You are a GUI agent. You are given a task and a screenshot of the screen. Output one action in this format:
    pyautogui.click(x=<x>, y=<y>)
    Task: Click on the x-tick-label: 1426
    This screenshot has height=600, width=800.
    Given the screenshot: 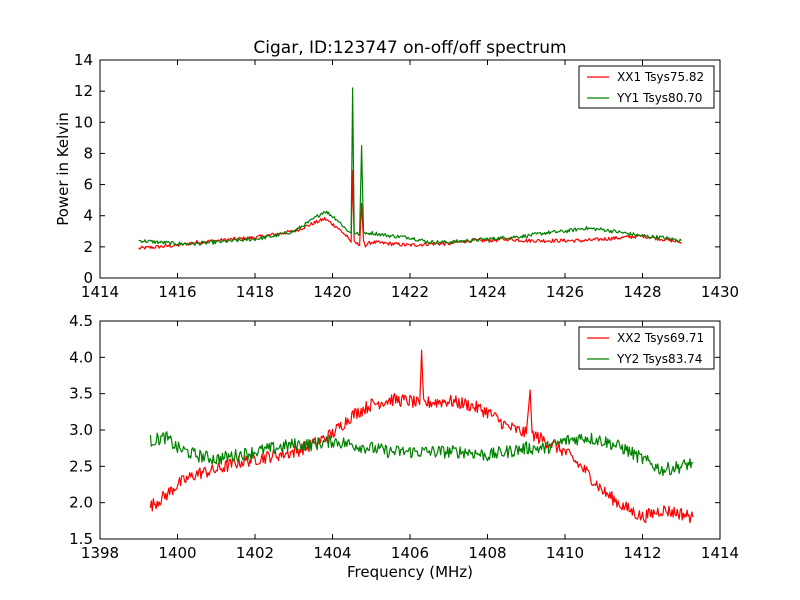 What is the action you would take?
    pyautogui.click(x=565, y=292)
    